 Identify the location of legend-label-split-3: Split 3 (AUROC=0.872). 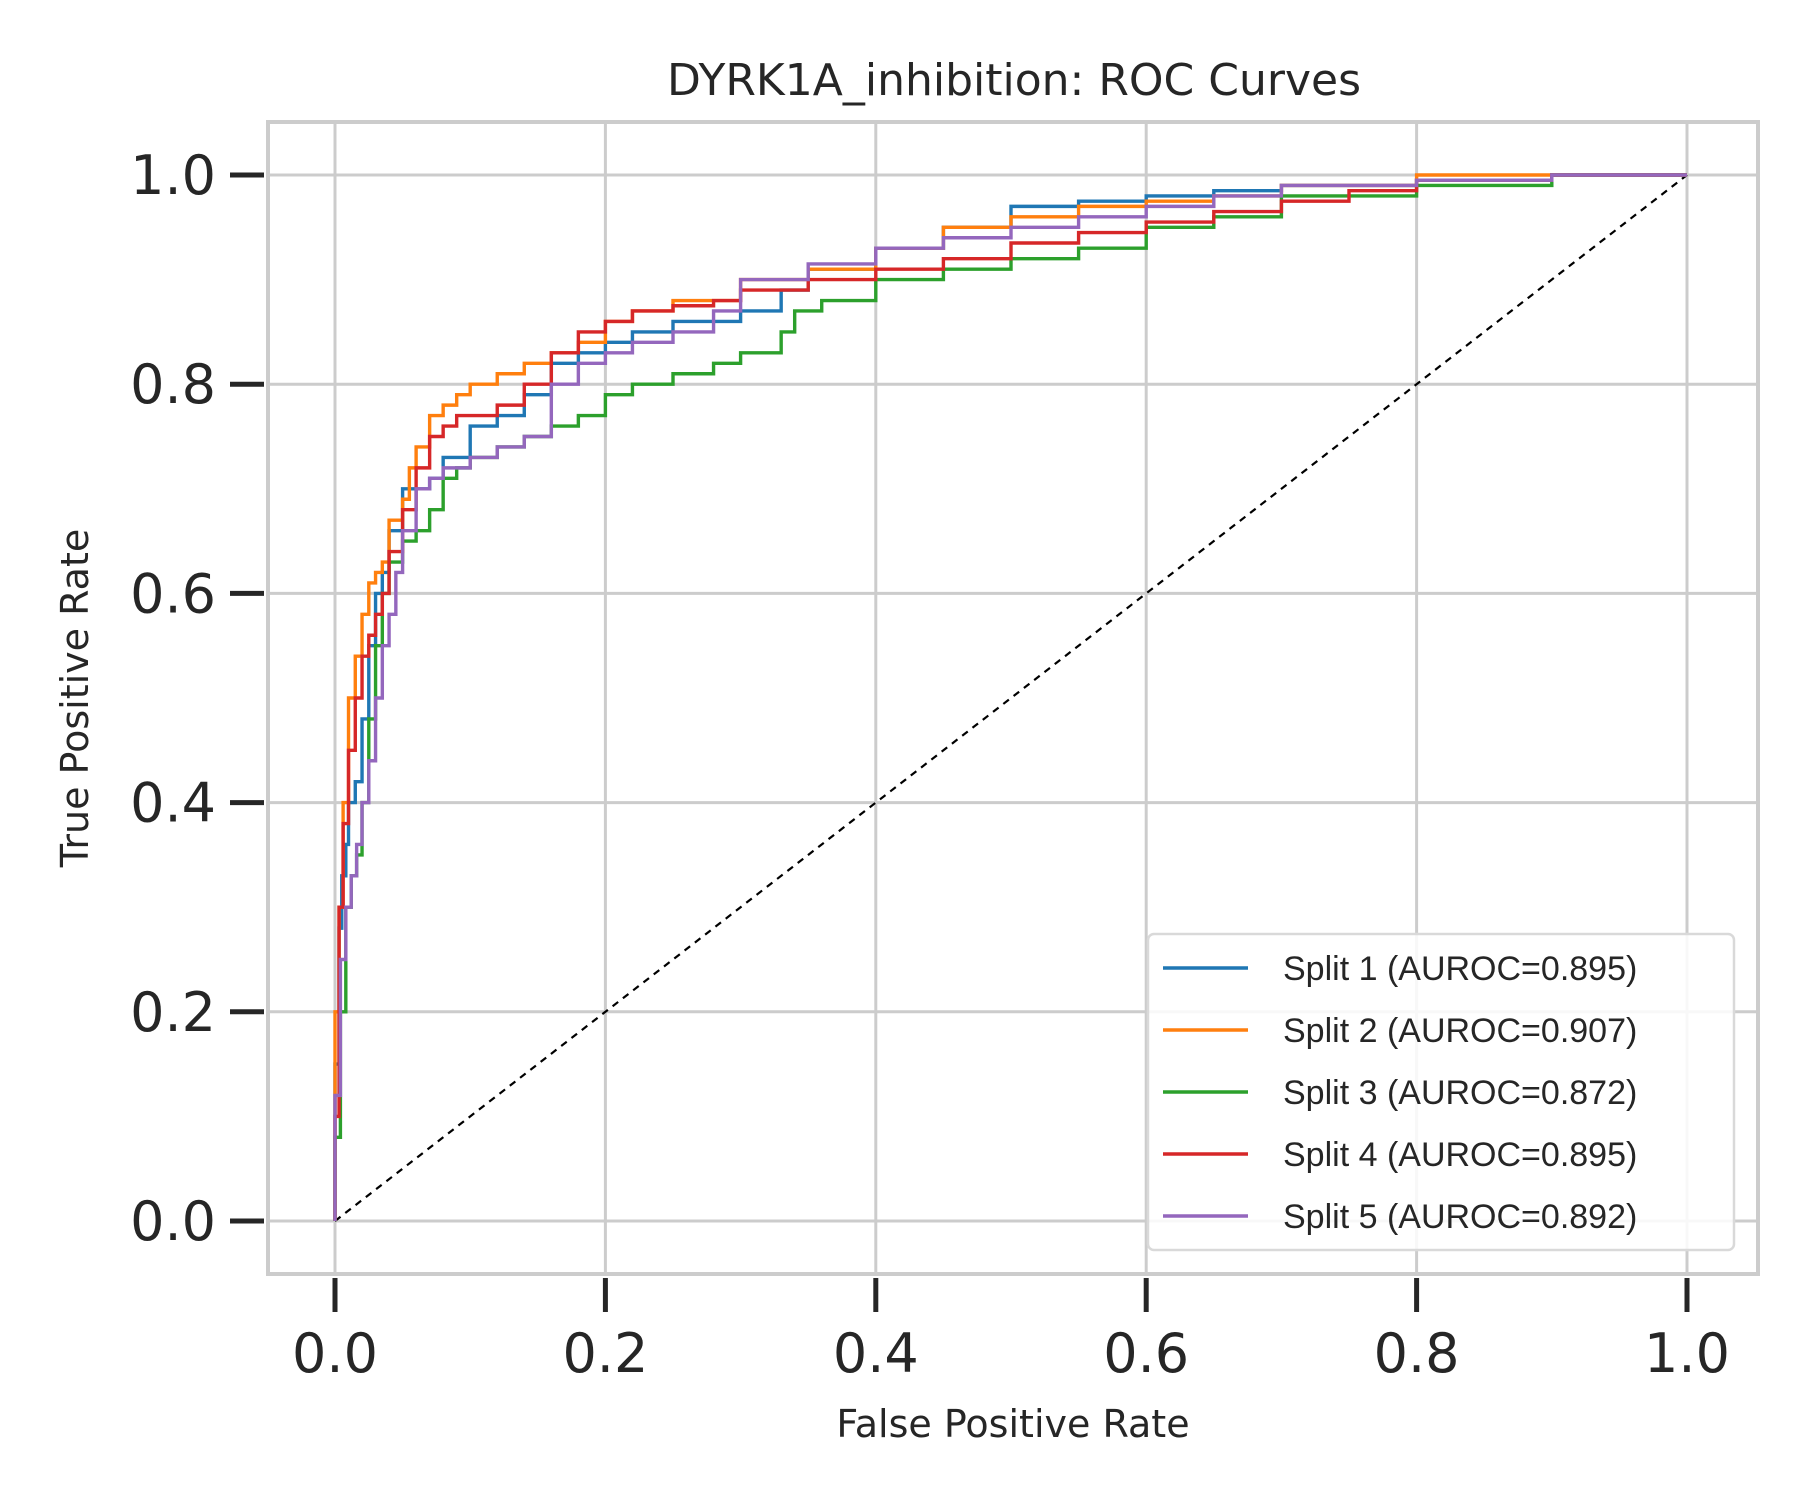
(1460, 1093).